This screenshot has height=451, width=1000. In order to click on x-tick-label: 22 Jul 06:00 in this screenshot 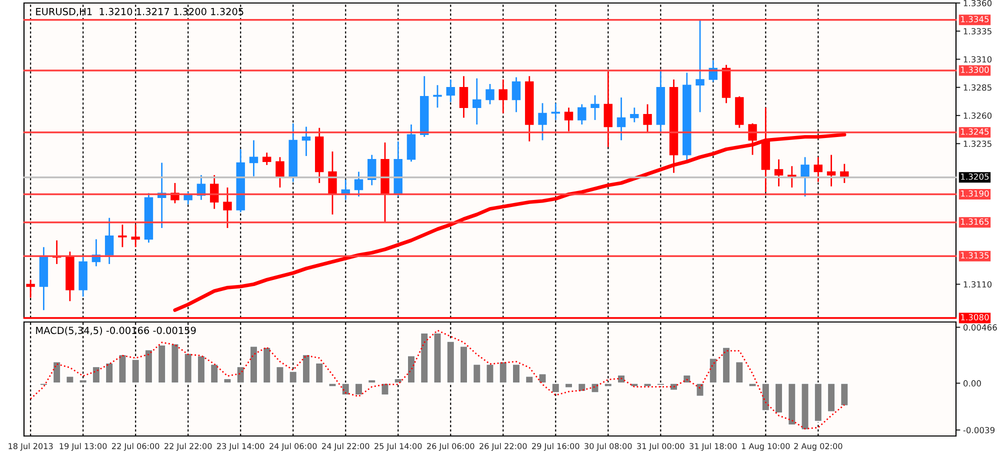, I will do `click(136, 446)`.